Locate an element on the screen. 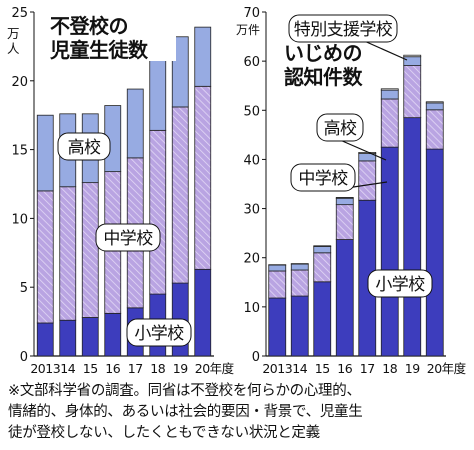 The width and height of the screenshot is (474, 450). unit-label: 万 is located at coordinates (13, 33).